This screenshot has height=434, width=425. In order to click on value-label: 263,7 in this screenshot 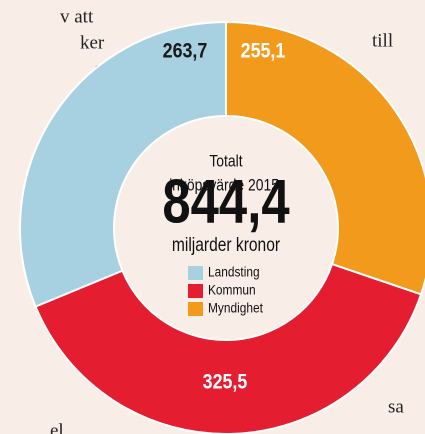, I will do `click(185, 51)`.